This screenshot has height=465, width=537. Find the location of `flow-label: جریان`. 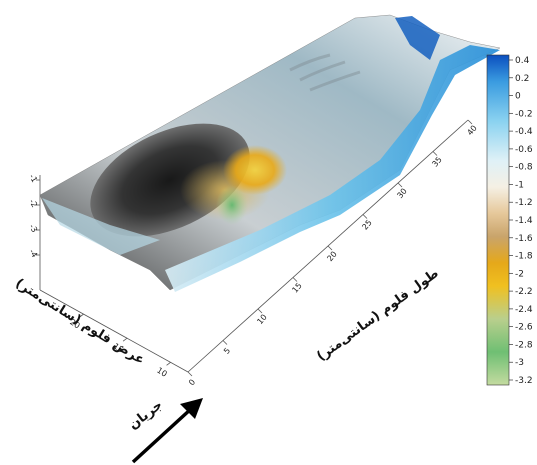

flow-label: جریان is located at coordinates (145, 415).